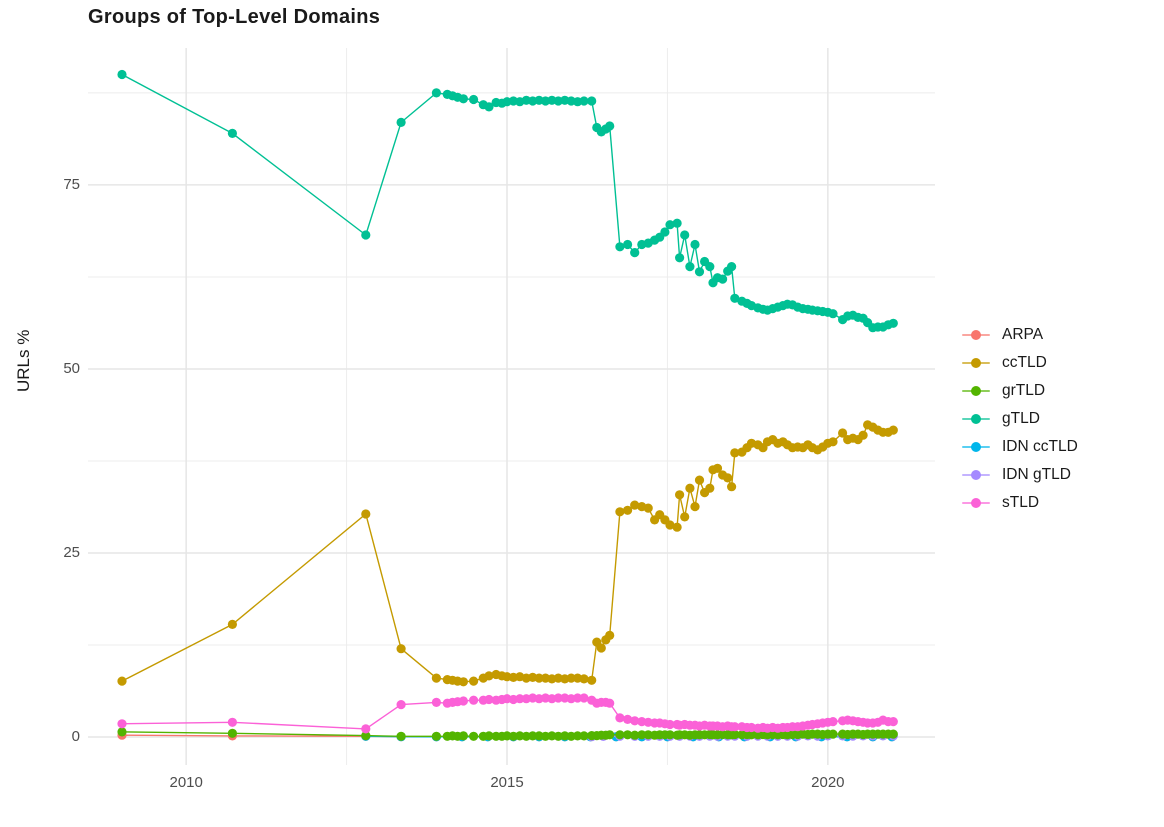  What do you see at coordinates (1020, 335) in the screenshot?
I see `legend-item-ARPA: ARPA` at bounding box center [1020, 335].